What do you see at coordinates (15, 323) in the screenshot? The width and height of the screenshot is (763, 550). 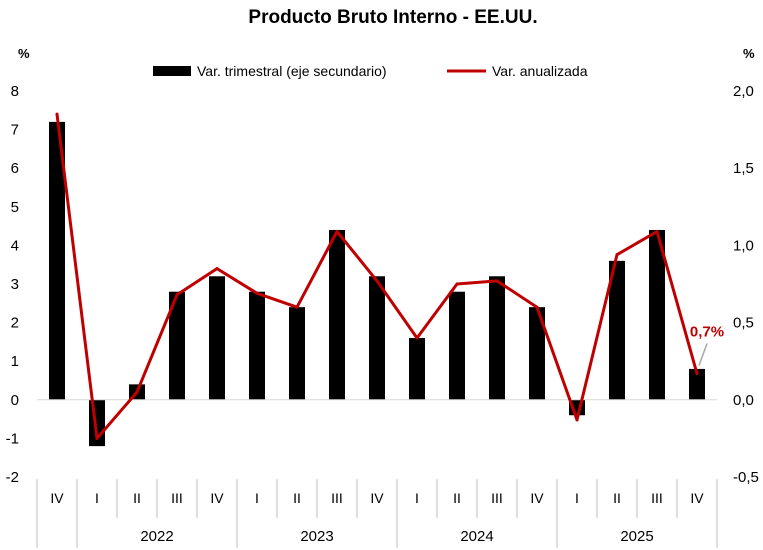 I see `left-tick-label: 2` at bounding box center [15, 323].